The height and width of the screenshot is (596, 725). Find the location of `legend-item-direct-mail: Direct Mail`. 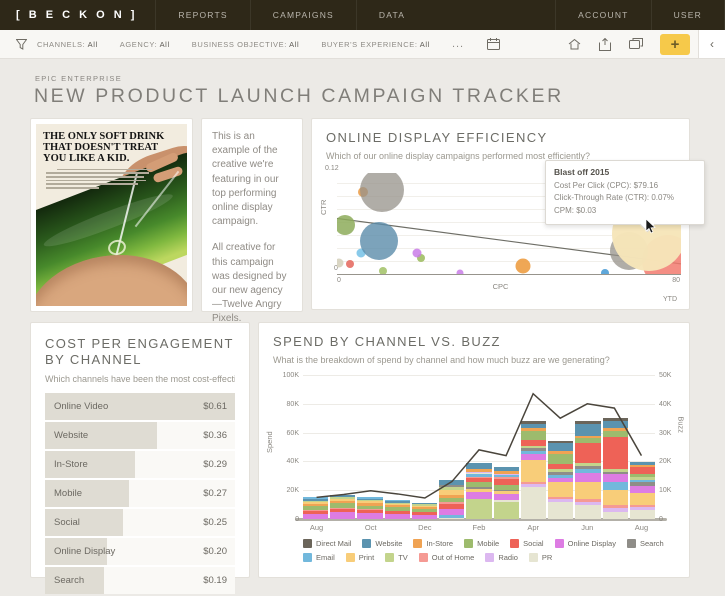

legend-item-direct-mail: Direct Mail is located at coordinates (327, 543).